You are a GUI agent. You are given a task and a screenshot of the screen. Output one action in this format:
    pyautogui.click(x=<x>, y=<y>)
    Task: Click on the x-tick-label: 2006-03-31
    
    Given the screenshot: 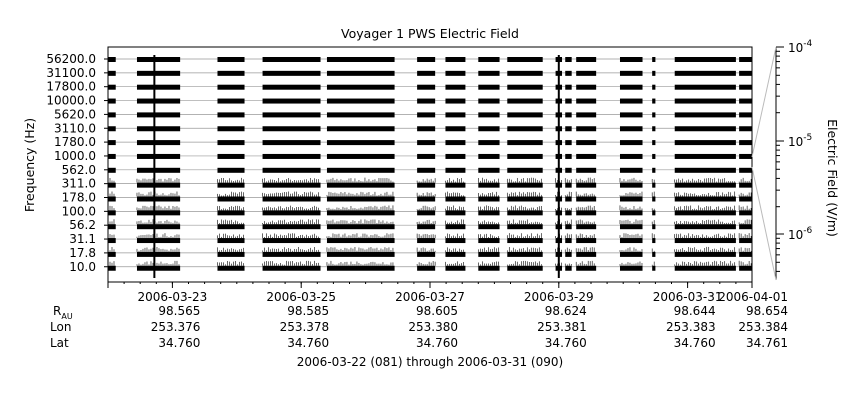 What is the action you would take?
    pyautogui.click(x=688, y=297)
    